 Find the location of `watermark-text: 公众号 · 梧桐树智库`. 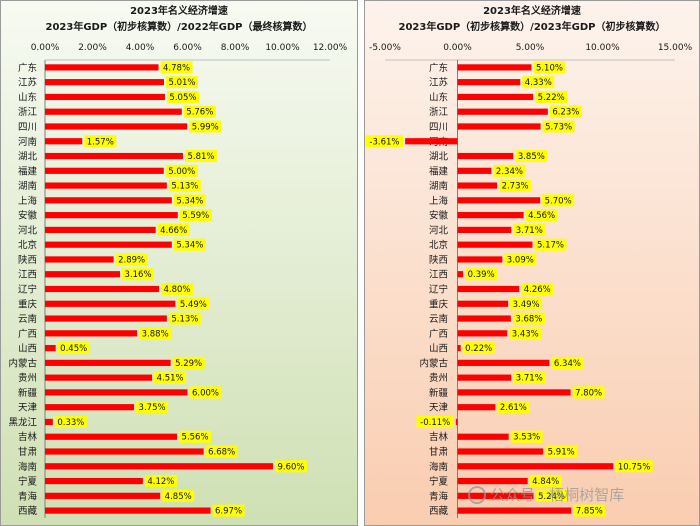

watermark-text: 公众号 · 梧桐树智库 is located at coordinates (557, 495).